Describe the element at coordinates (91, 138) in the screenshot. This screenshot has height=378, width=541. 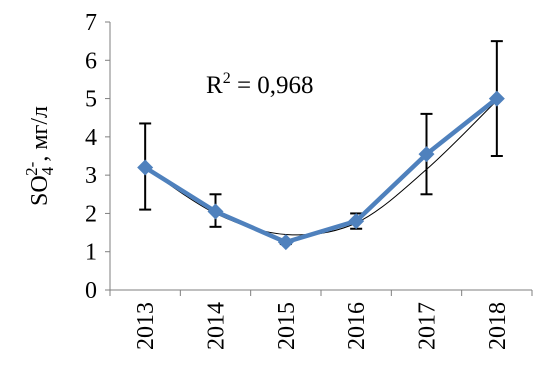
I see `y-tick-label: 4` at that location.